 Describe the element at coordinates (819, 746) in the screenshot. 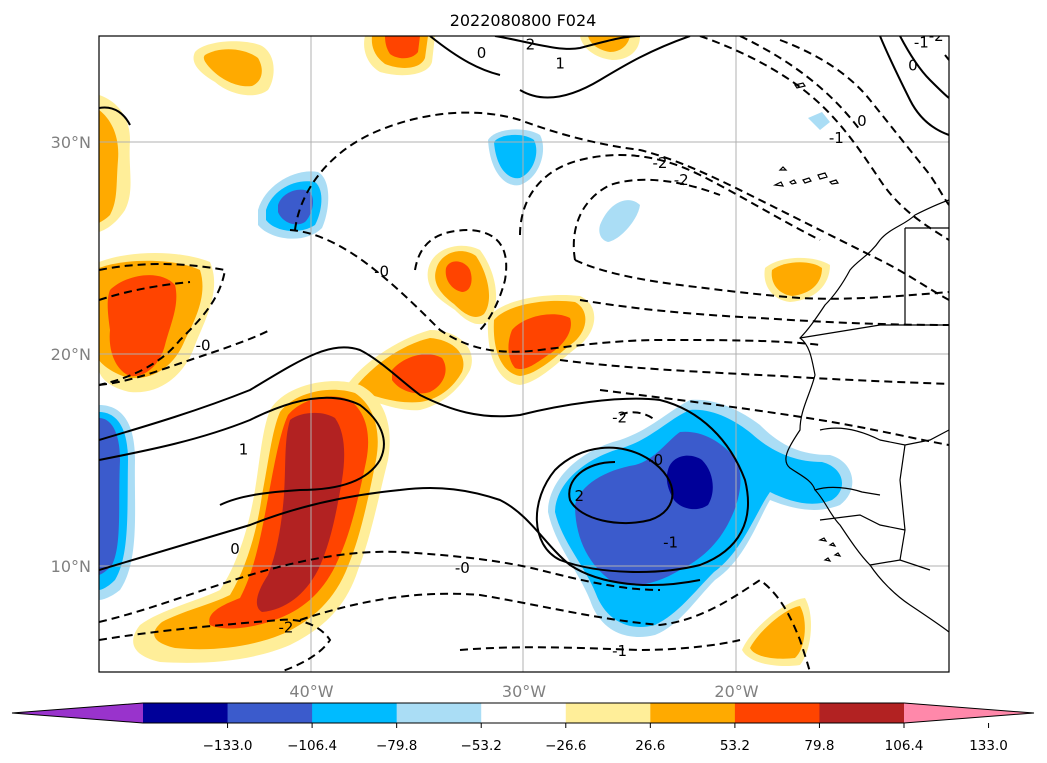

I see `colorbar-tick-label: 79.8` at that location.